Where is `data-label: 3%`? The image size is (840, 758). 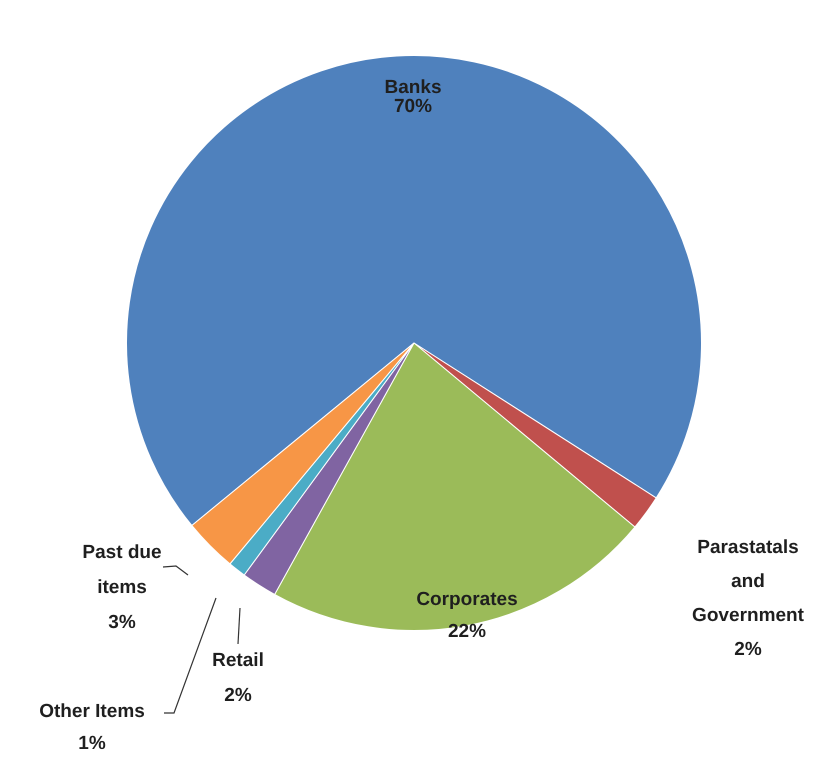
data-label: 3% is located at coordinates (122, 623).